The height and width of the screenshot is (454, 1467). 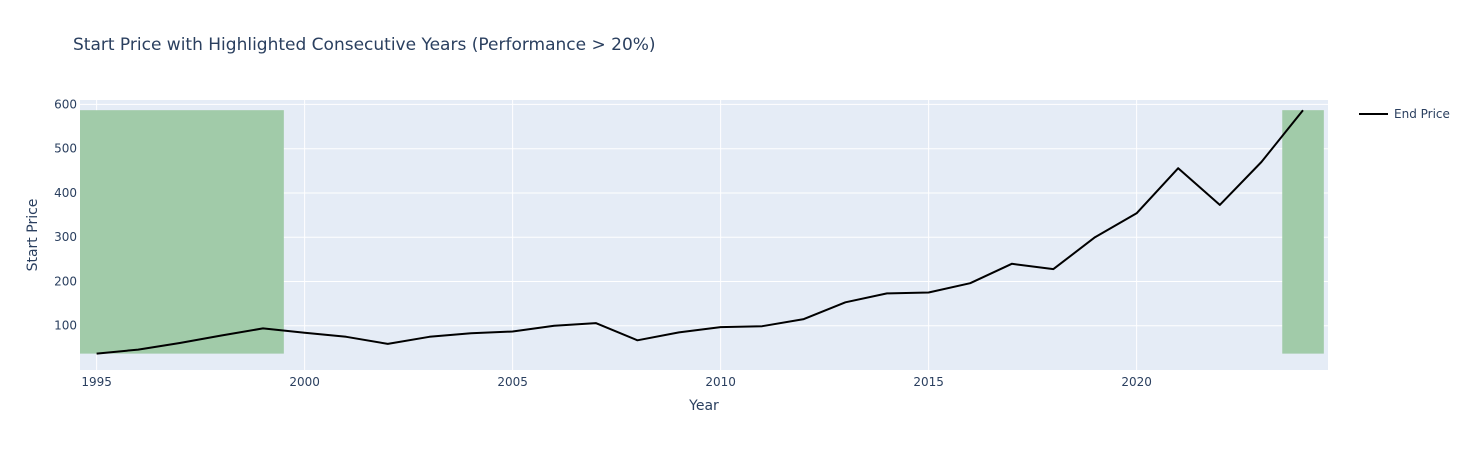 What do you see at coordinates (703, 406) in the screenshot?
I see `x-axis-title: Year` at bounding box center [703, 406].